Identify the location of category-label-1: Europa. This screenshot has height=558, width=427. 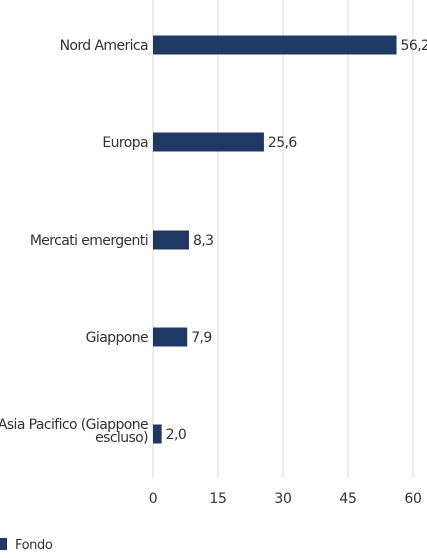
(125, 143).